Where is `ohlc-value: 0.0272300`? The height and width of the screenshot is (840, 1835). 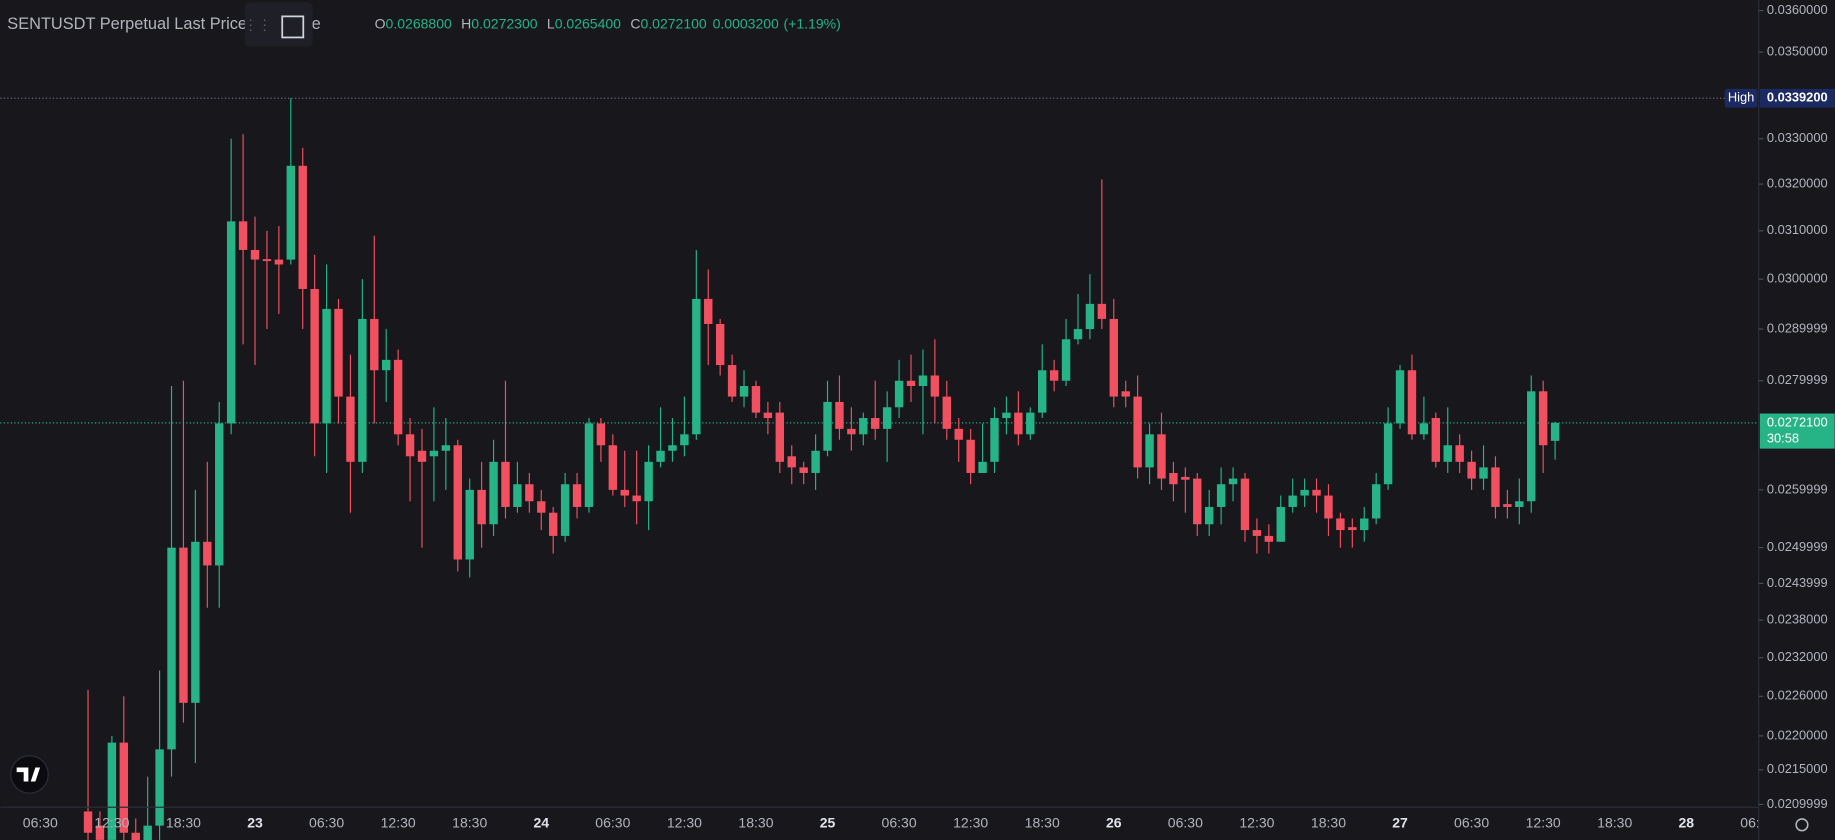
ohlc-value: 0.0272300 is located at coordinates (504, 23).